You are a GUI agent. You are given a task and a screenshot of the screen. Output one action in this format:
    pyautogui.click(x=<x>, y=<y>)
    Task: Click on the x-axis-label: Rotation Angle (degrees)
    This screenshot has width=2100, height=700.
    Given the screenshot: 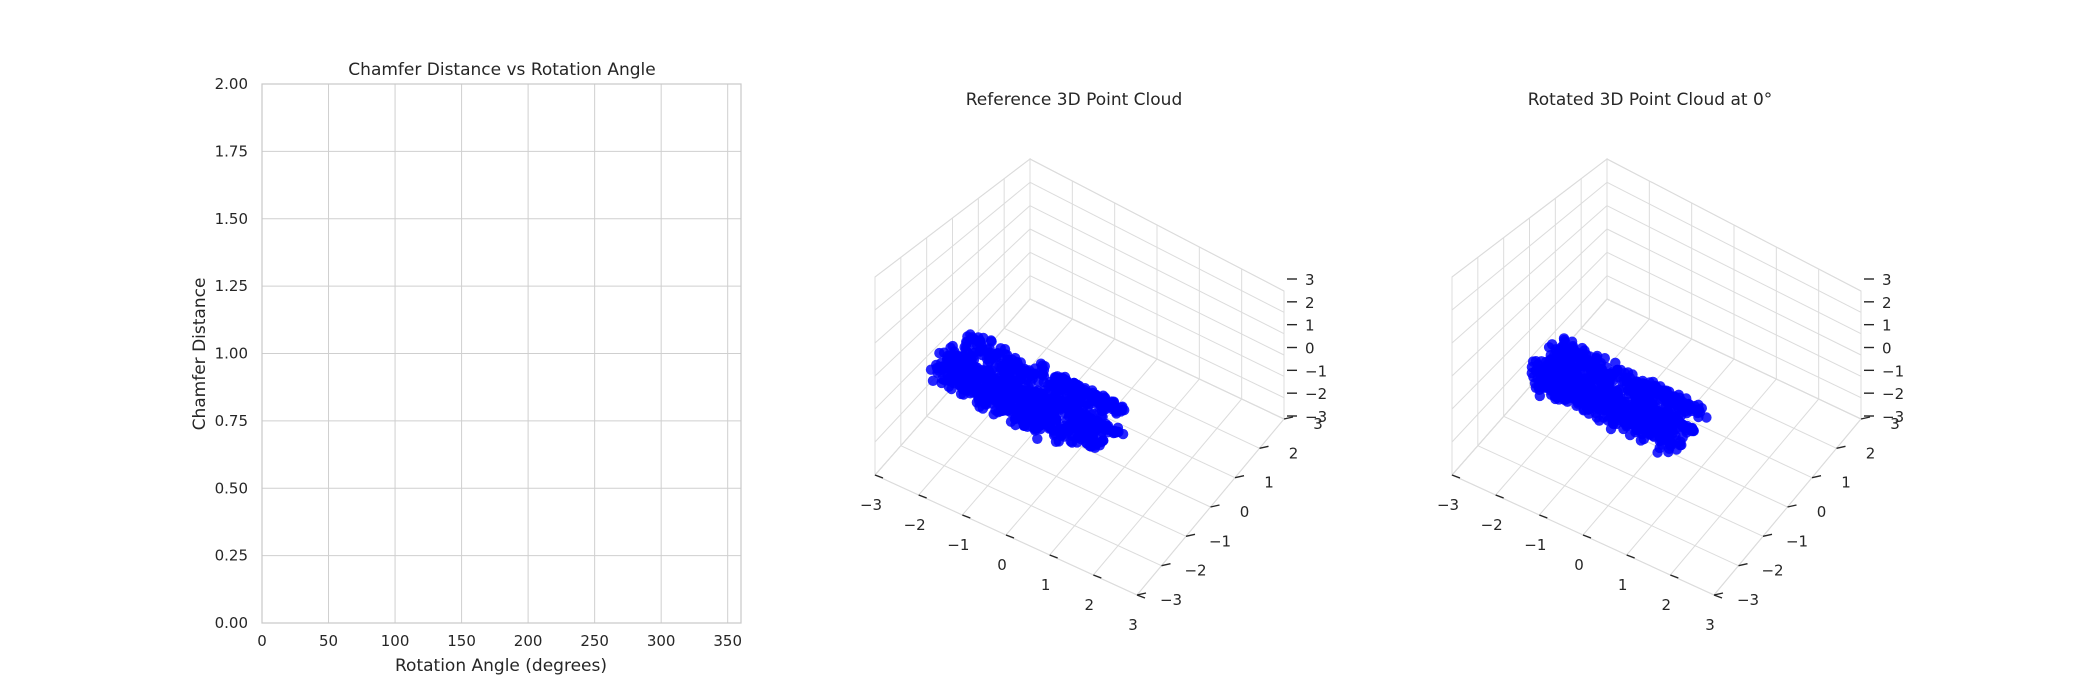 What is the action you would take?
    pyautogui.click(x=501, y=666)
    